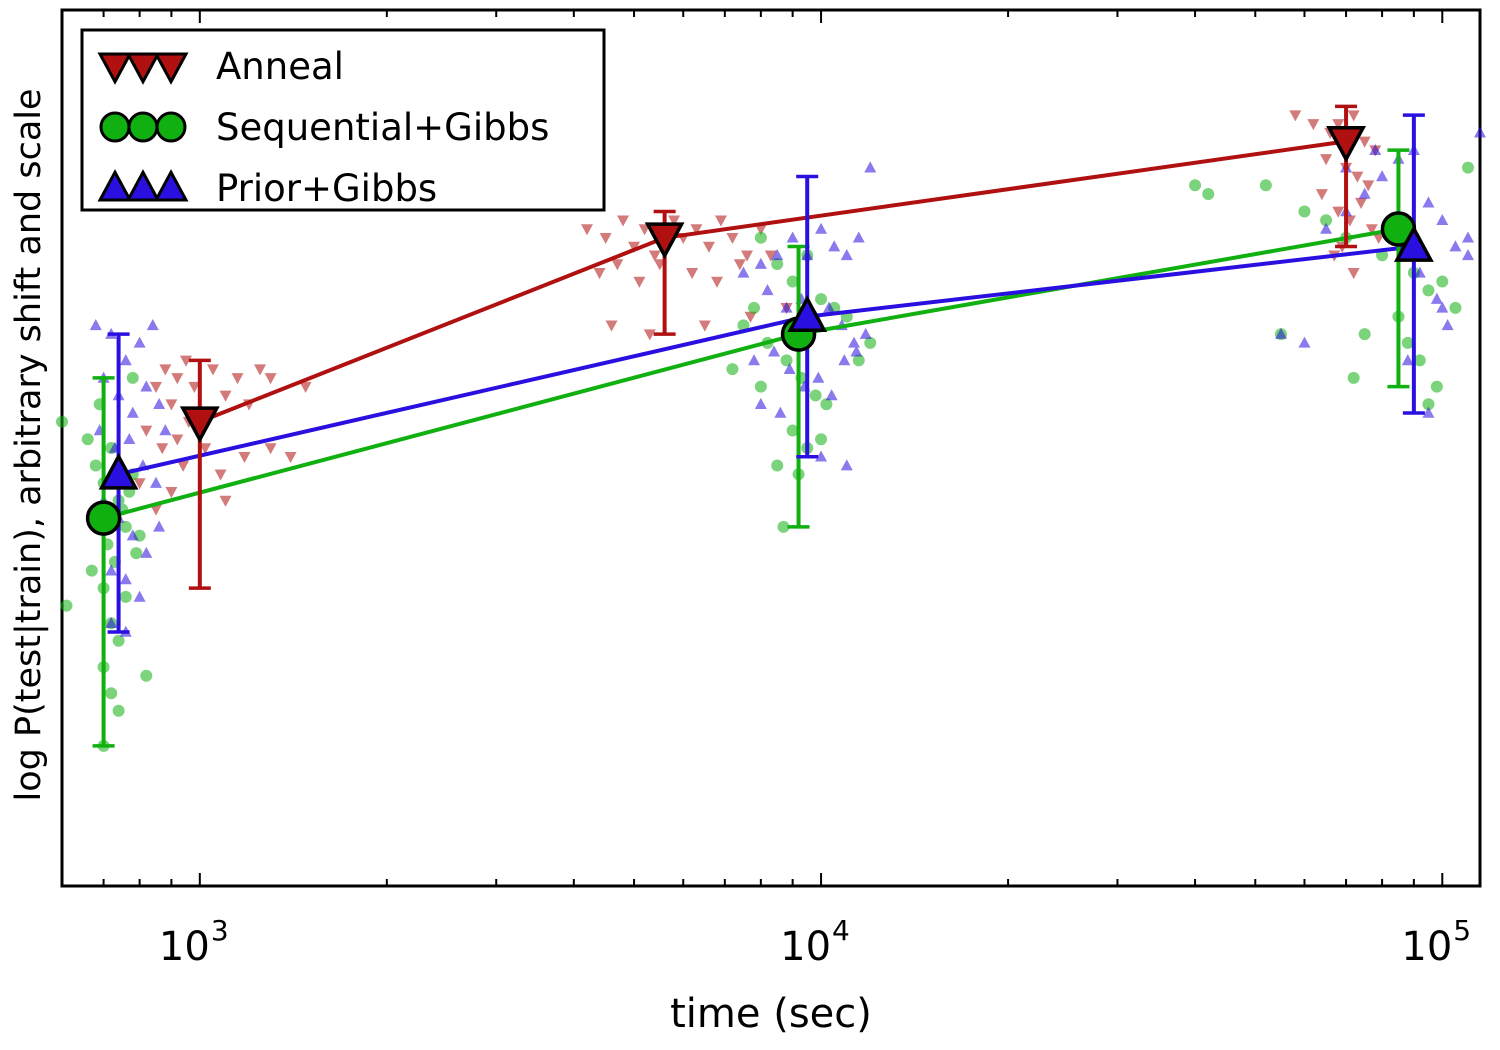 The height and width of the screenshot is (1050, 1500). Describe the element at coordinates (841, 930) in the screenshot. I see `x-tick-label-exponent: 4` at that location.